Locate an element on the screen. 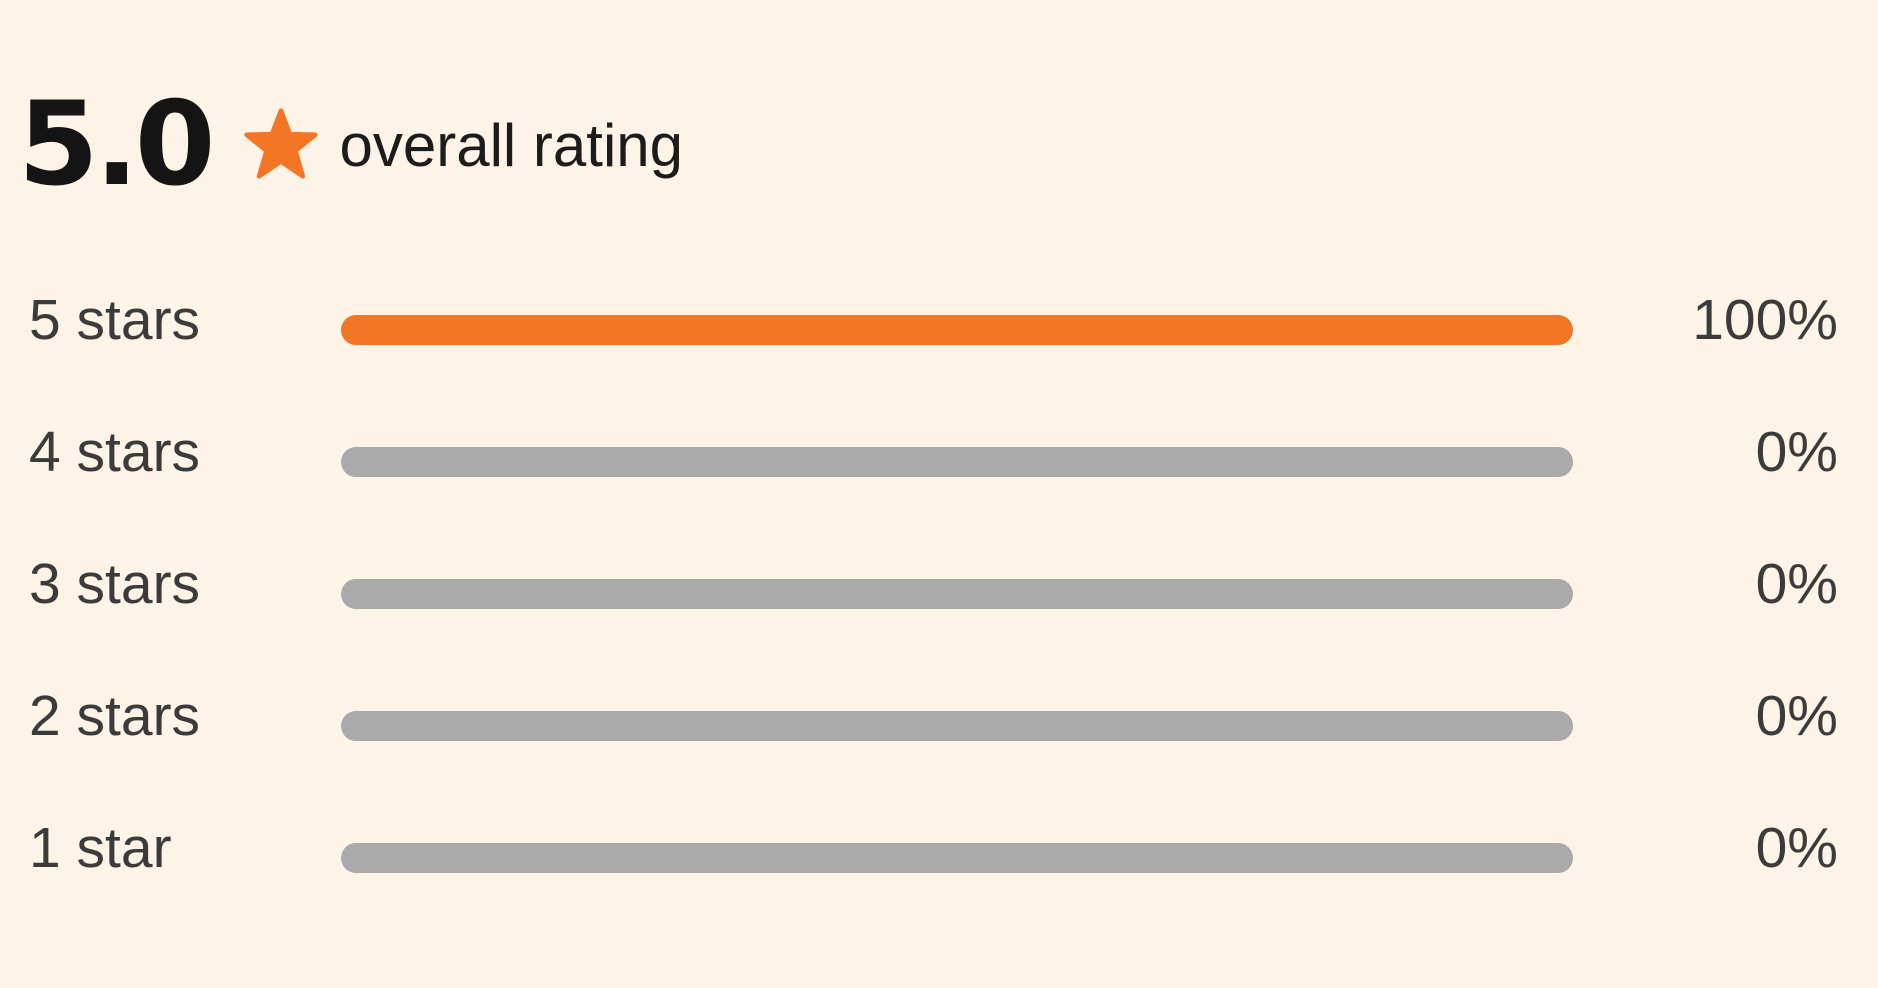 The height and width of the screenshot is (988, 1878). rating-row-1-star: 1 star 0% is located at coordinates (939, 856).